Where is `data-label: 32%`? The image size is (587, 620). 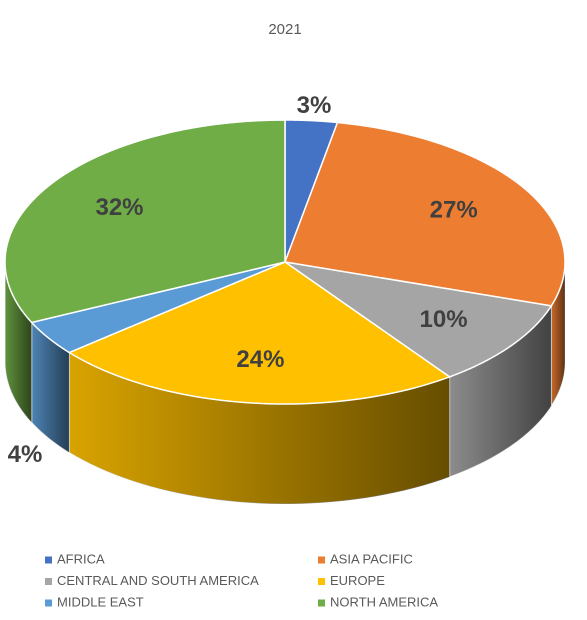
data-label: 32% is located at coordinates (119, 207).